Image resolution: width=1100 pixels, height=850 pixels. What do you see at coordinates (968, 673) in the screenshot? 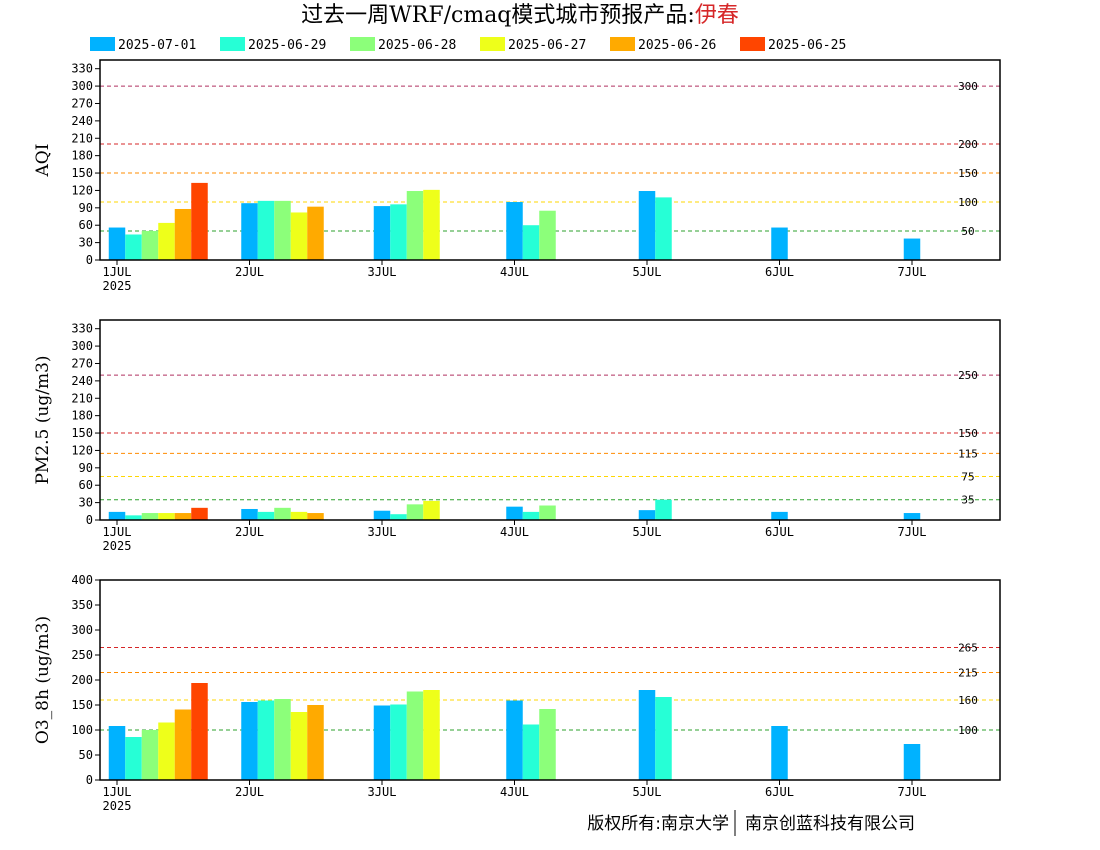
I see `threshold-label-215: 215` at bounding box center [968, 673].